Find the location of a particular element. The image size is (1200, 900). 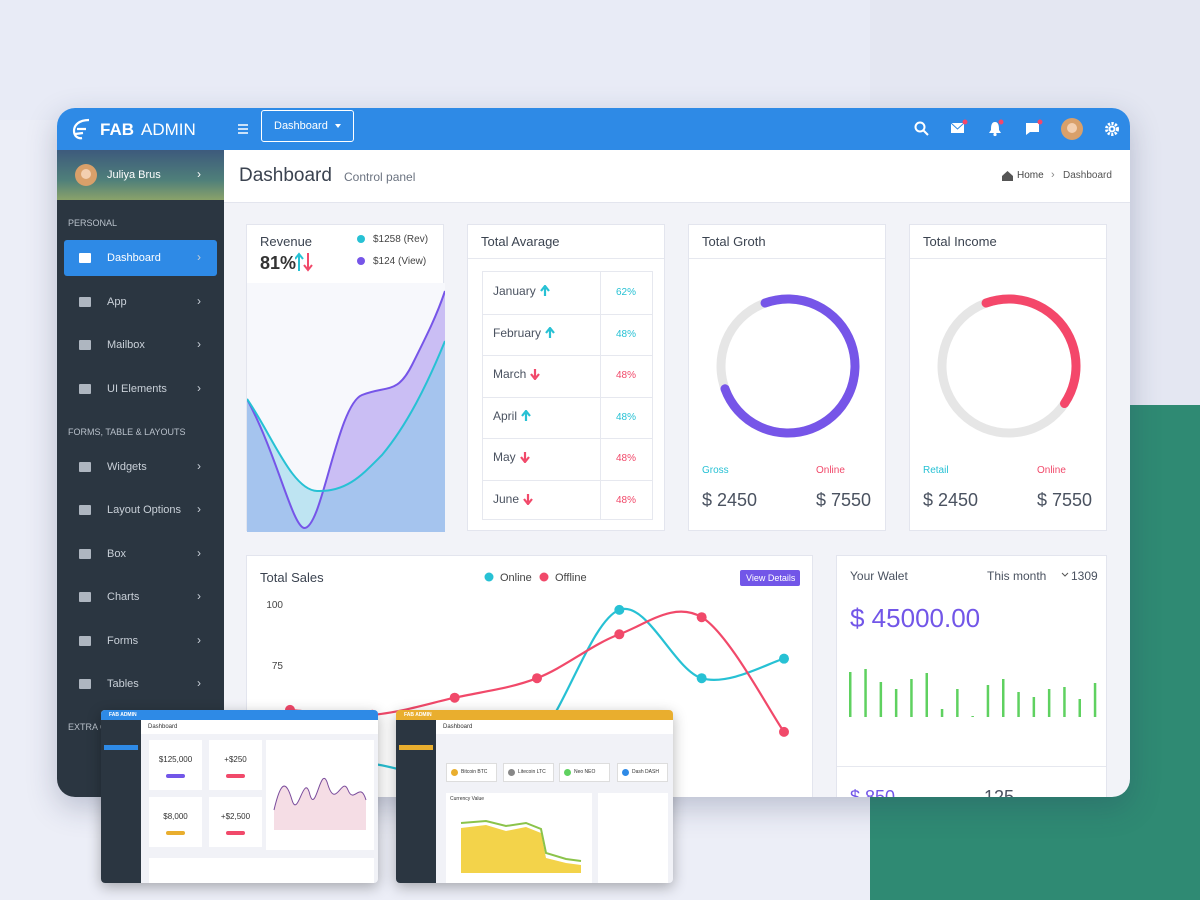

legend-label: Online is located at coordinates (516, 578).